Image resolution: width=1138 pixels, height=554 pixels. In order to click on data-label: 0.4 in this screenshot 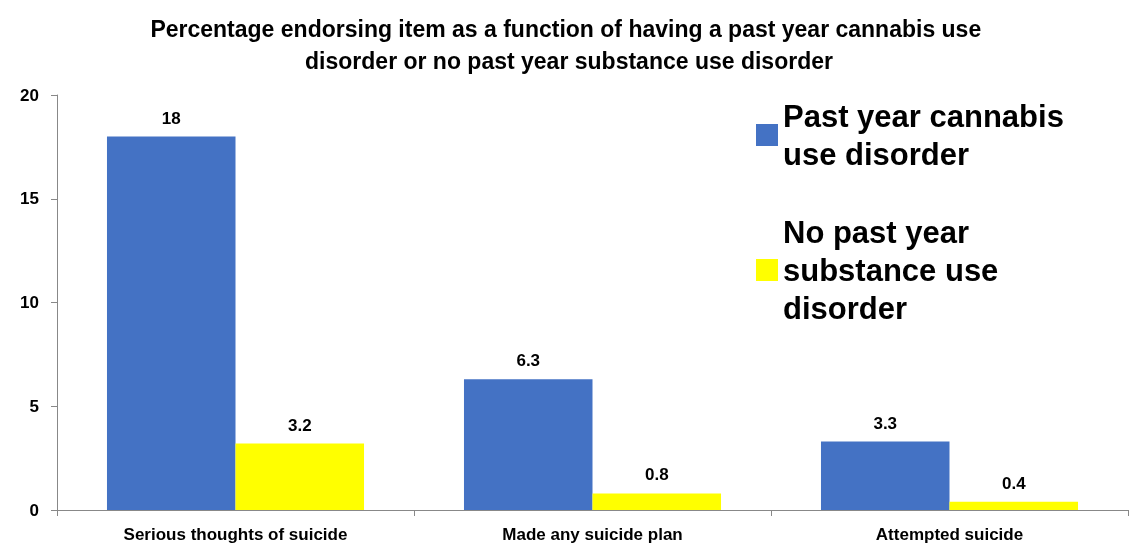, I will do `click(1014, 483)`.